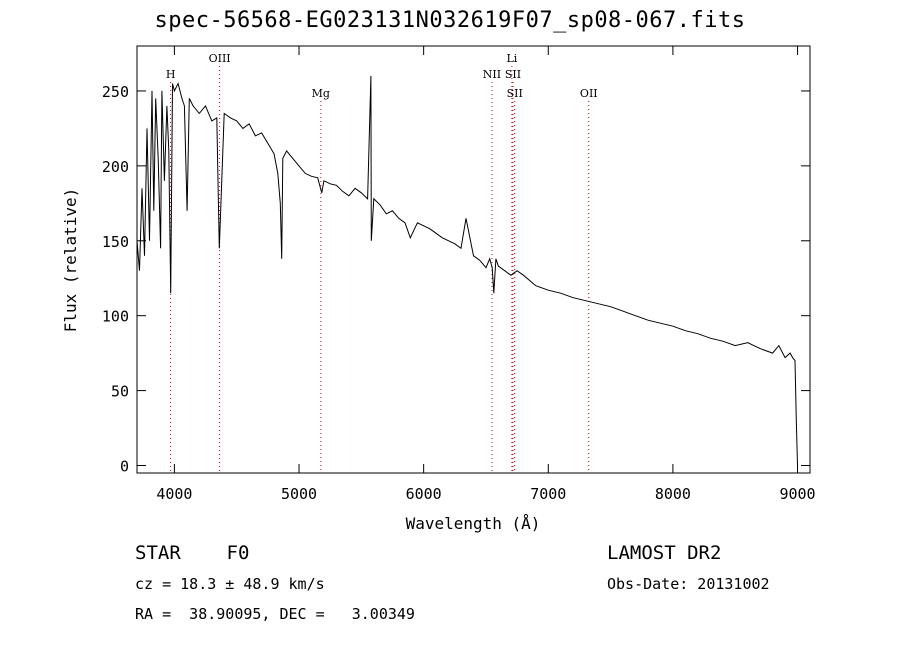  Describe the element at coordinates (797, 494) in the screenshot. I see `x-tick-label: 9000` at that location.